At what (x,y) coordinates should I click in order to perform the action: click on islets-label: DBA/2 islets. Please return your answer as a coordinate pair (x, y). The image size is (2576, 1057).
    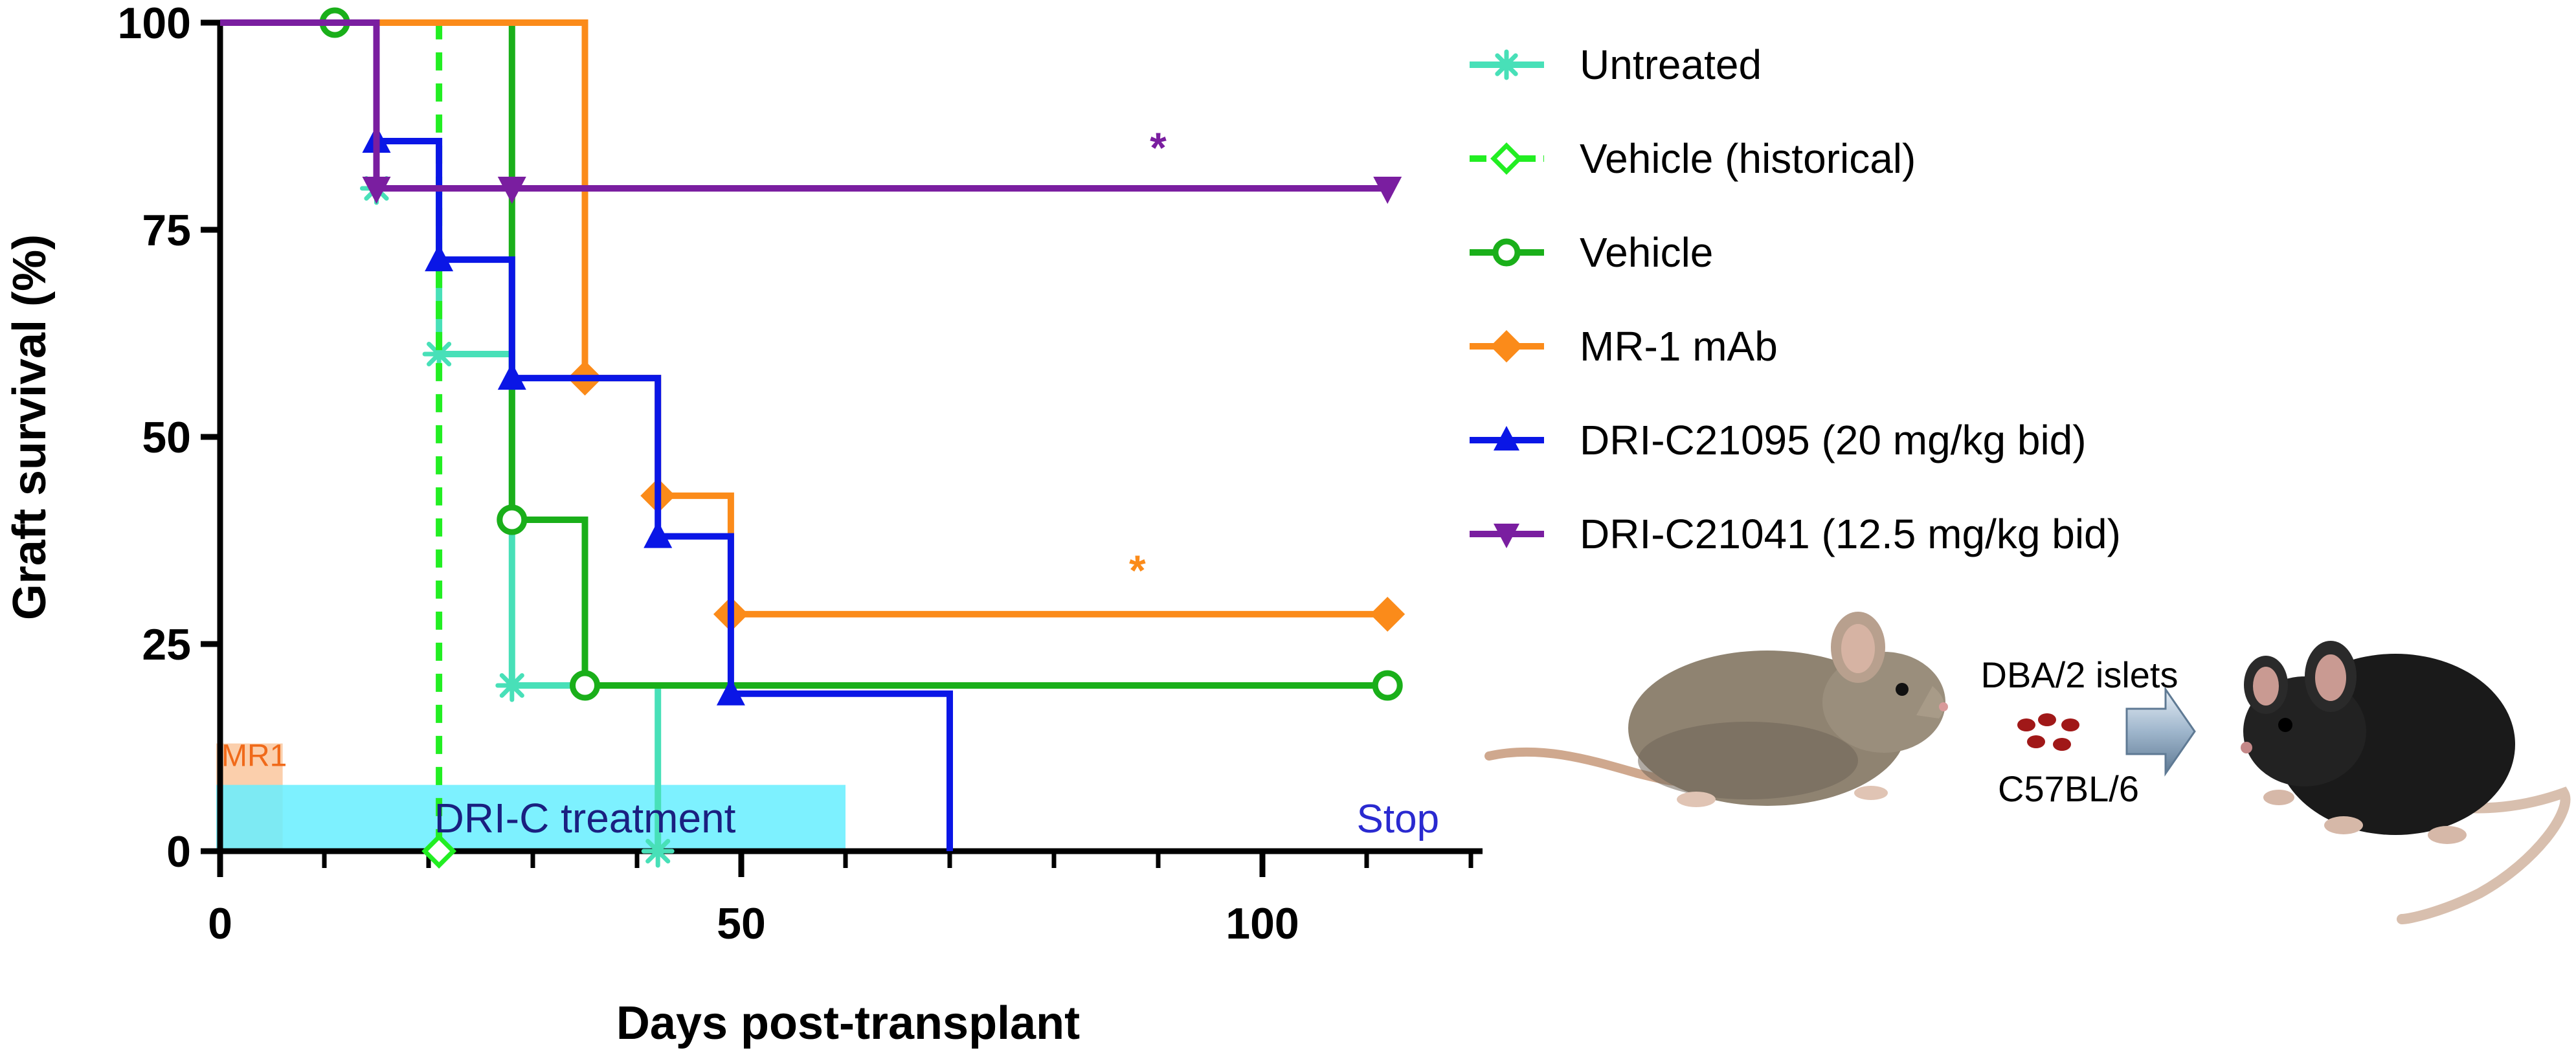
    Looking at the image, I should click on (2079, 674).